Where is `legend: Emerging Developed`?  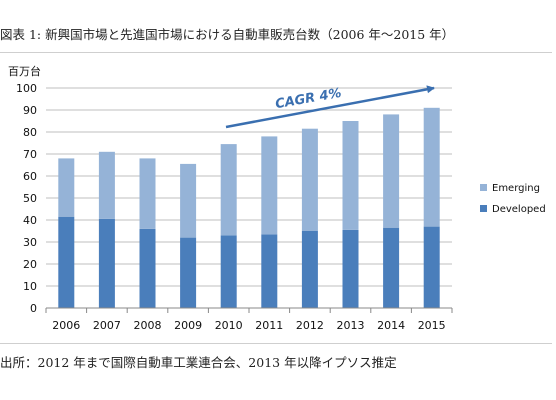 legend: Emerging Developed is located at coordinates (513, 199).